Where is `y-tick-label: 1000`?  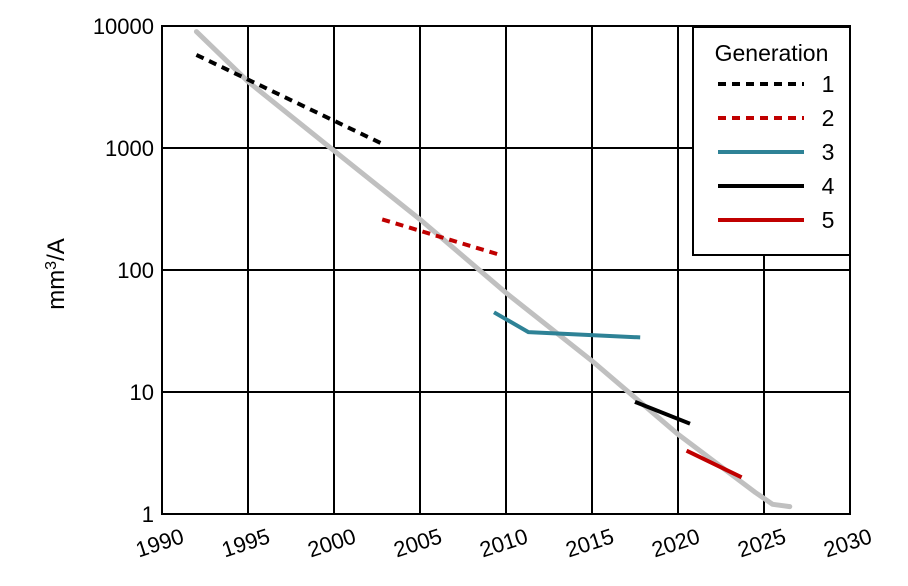
y-tick-label: 1000 is located at coordinates (129, 148).